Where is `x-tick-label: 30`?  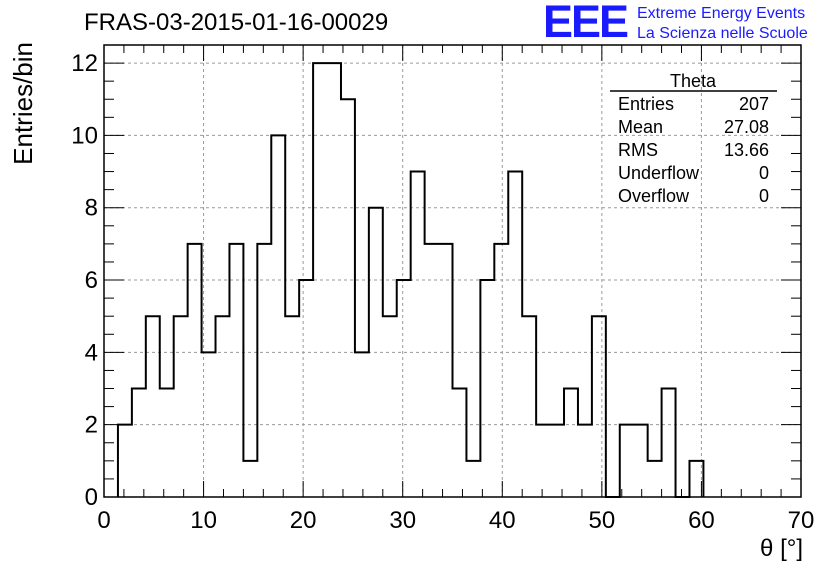 x-tick-label: 30 is located at coordinates (402, 520).